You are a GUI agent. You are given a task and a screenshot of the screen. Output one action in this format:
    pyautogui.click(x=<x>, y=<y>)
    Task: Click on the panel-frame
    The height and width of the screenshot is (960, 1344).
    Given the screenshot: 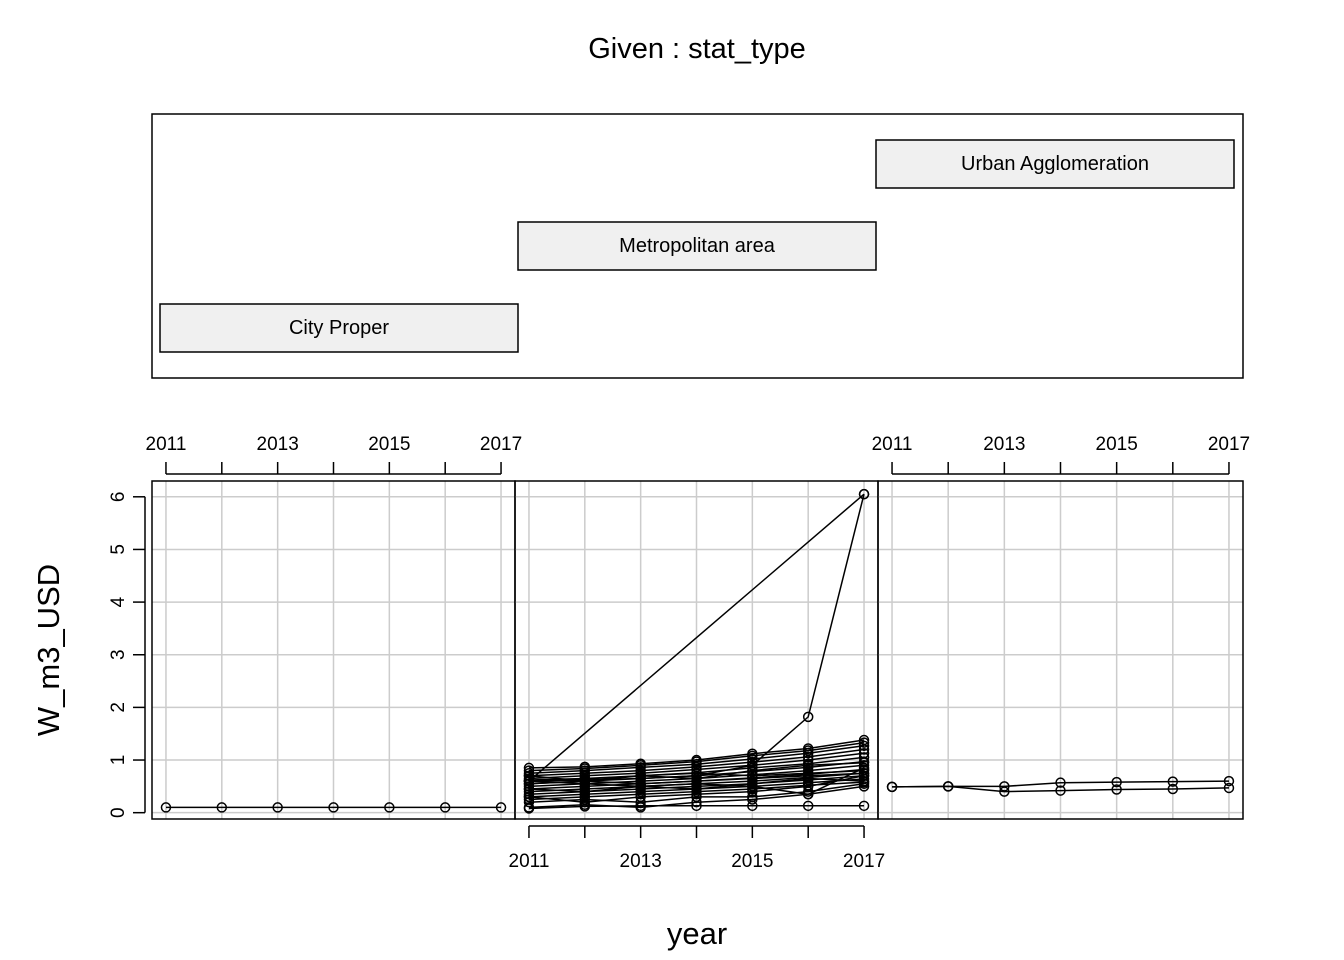 What is the action you would take?
    pyautogui.click(x=1060, y=650)
    